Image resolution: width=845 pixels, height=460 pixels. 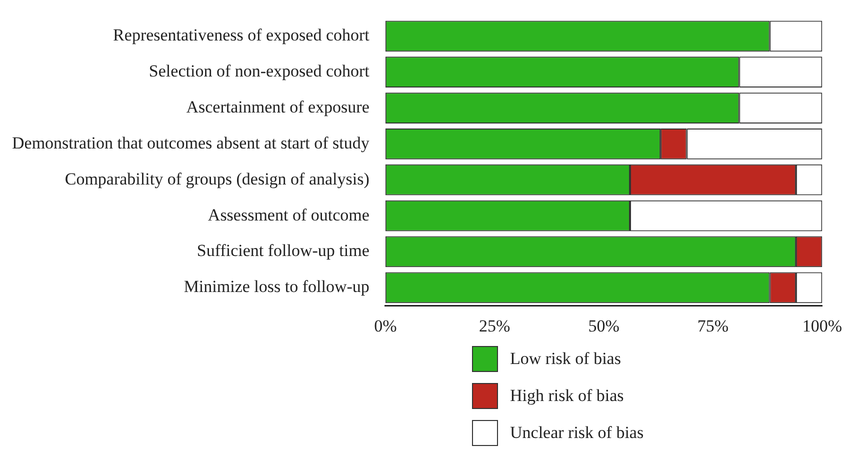 I want to click on y-tick-label: Assessment of outcome, so click(x=289, y=214).